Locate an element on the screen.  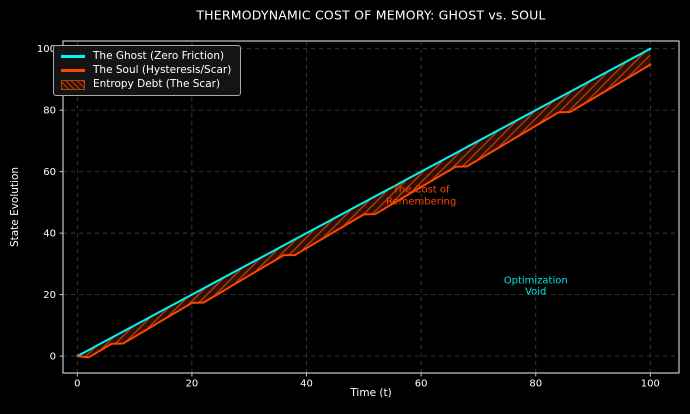
x-tick-label: 60 is located at coordinates (421, 384).